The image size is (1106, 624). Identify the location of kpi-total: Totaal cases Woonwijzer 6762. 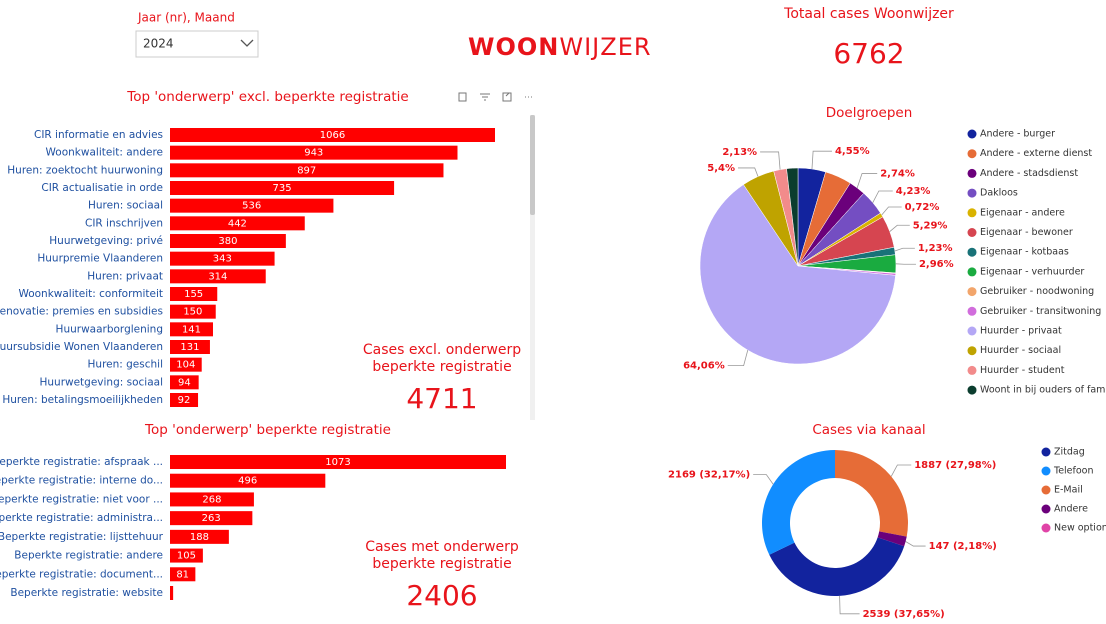
(869, 38).